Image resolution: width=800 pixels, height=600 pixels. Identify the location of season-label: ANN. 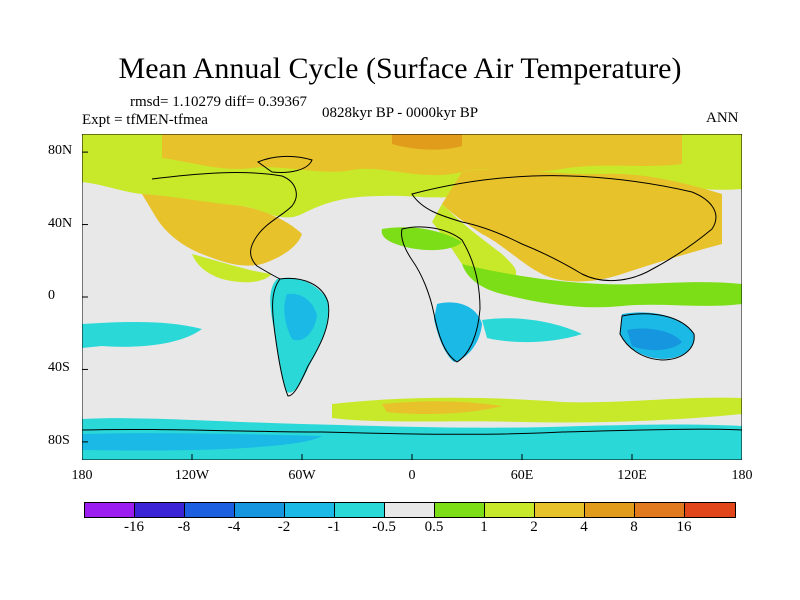
(722, 118).